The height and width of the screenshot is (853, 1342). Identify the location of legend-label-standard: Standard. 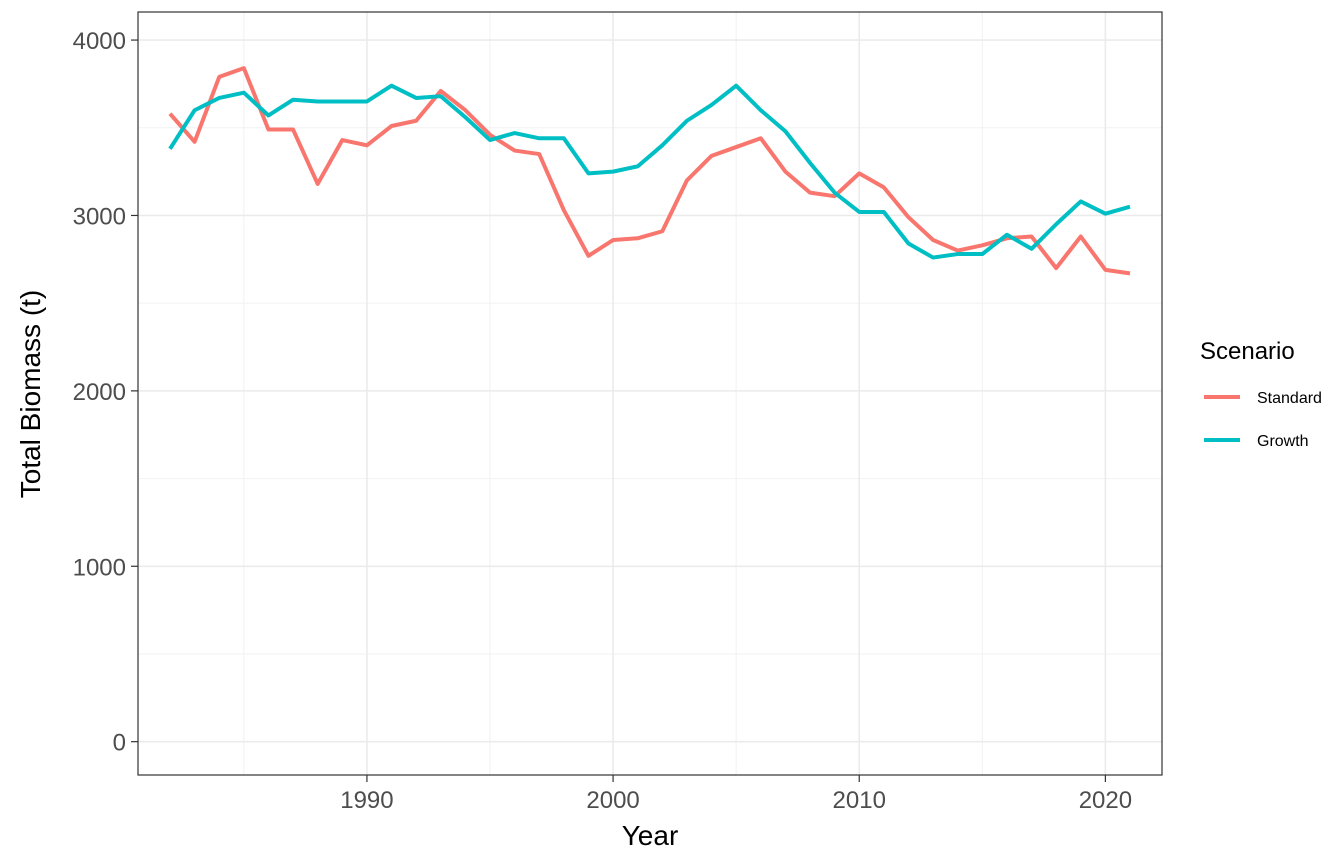
(1289, 398).